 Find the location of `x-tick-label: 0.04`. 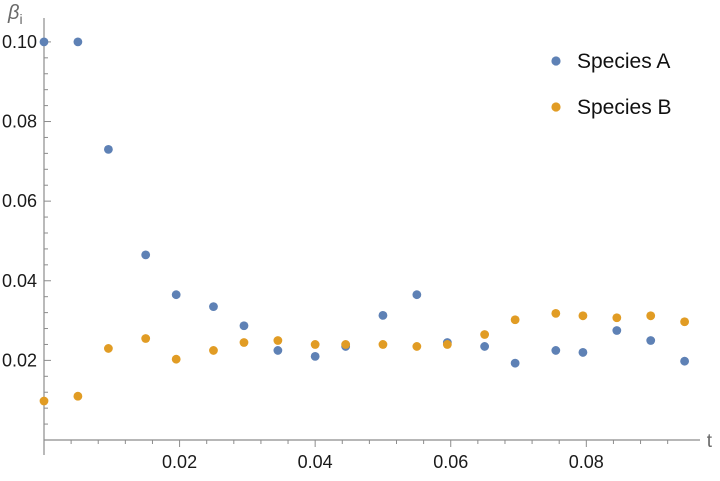

x-tick-label: 0.04 is located at coordinates (315, 462).